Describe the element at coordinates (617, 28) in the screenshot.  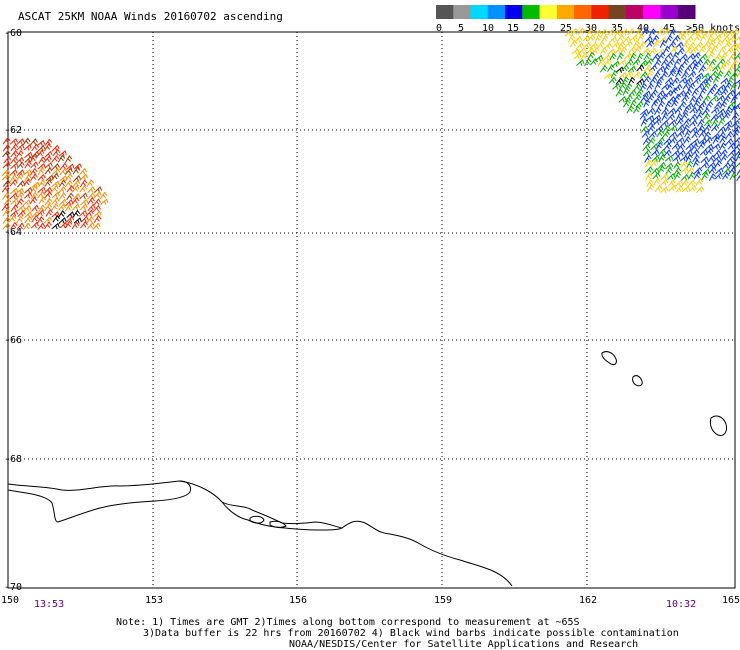
I see `legend-label: 35` at that location.